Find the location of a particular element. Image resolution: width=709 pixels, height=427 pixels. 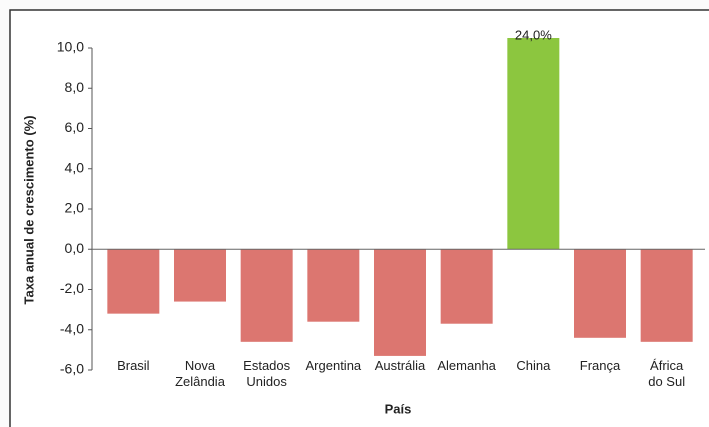

y-tick-label: 8,0 is located at coordinates (75, 87).